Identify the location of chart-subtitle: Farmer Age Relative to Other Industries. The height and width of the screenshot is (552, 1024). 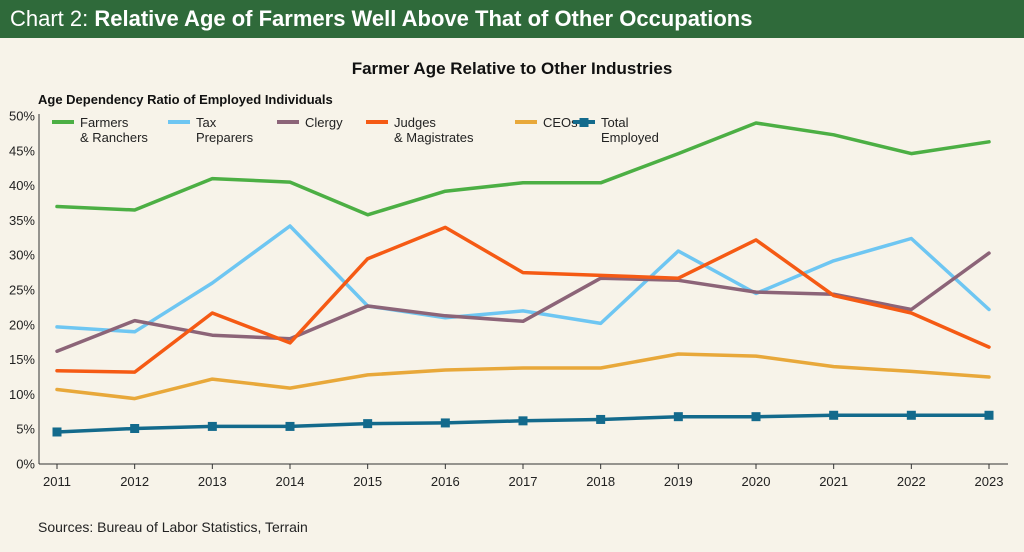
(512, 68).